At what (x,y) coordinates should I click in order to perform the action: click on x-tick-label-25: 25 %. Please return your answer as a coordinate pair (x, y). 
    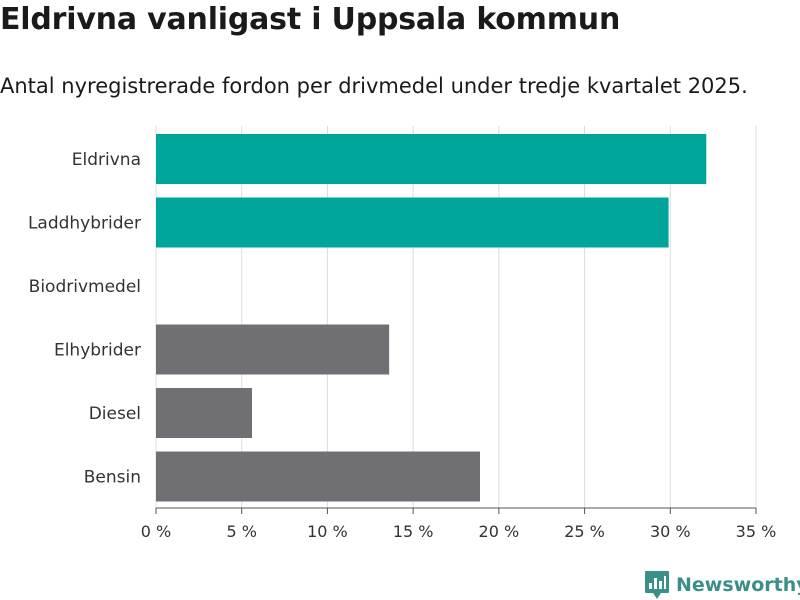
    Looking at the image, I should click on (584, 531).